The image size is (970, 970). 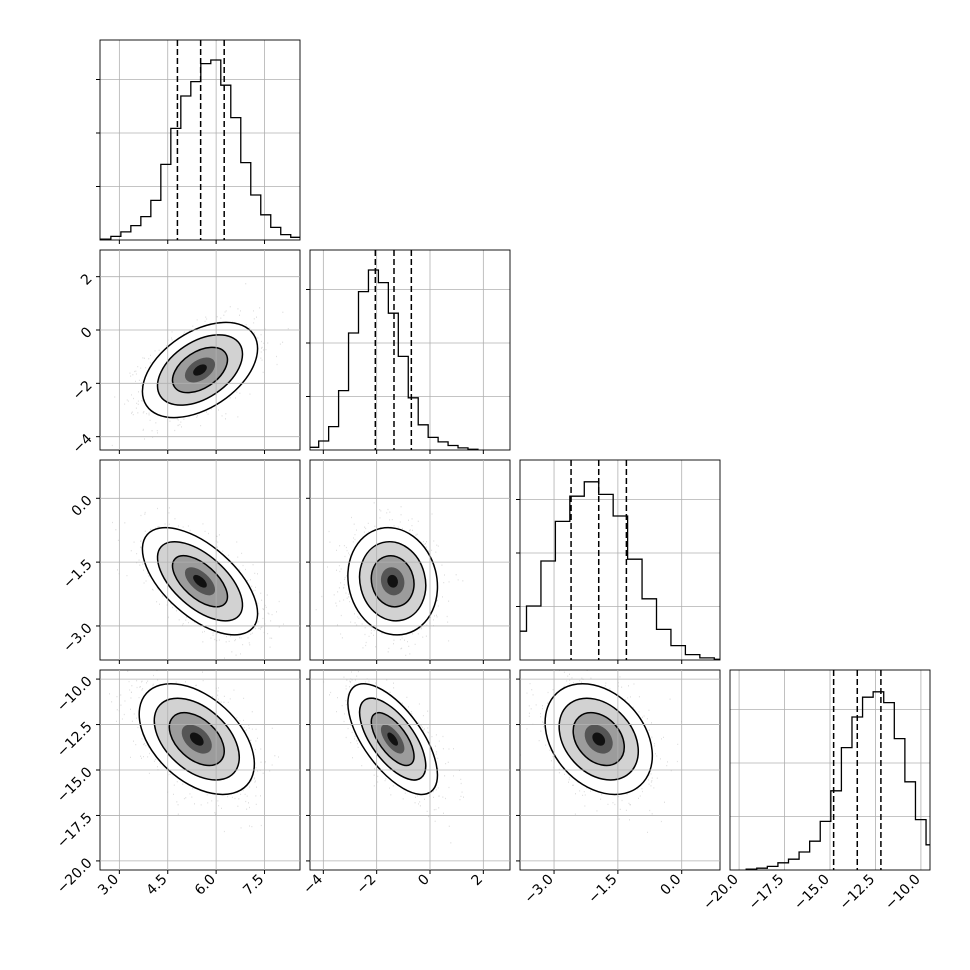 I want to click on pair-1-0-content, so click(x=200, y=365).